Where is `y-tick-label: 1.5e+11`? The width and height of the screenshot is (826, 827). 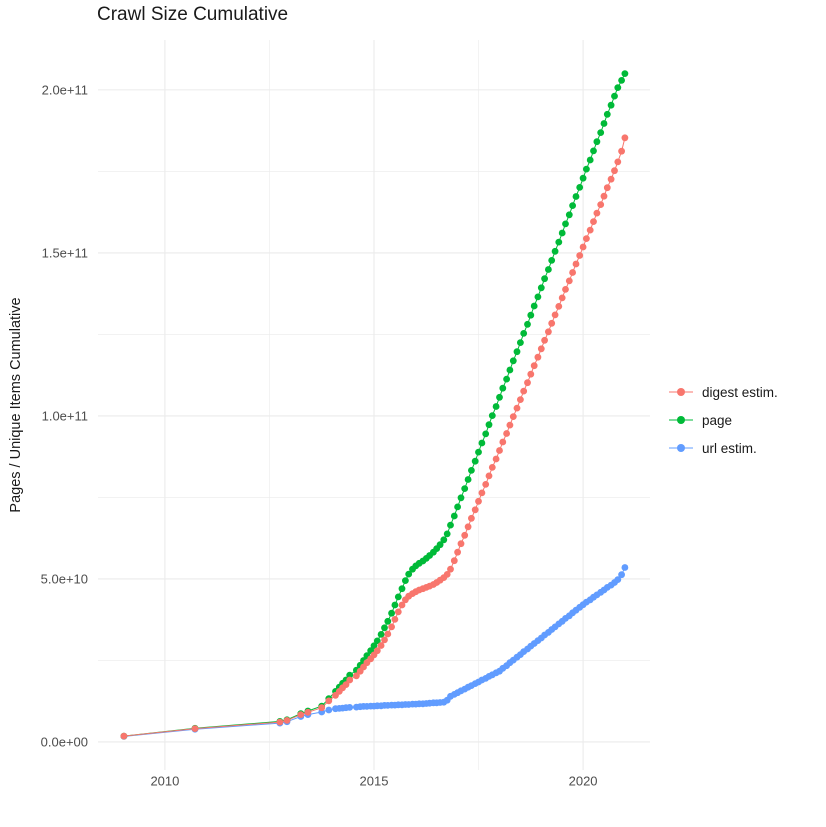
y-tick-label: 1.5e+11 is located at coordinates (64, 253).